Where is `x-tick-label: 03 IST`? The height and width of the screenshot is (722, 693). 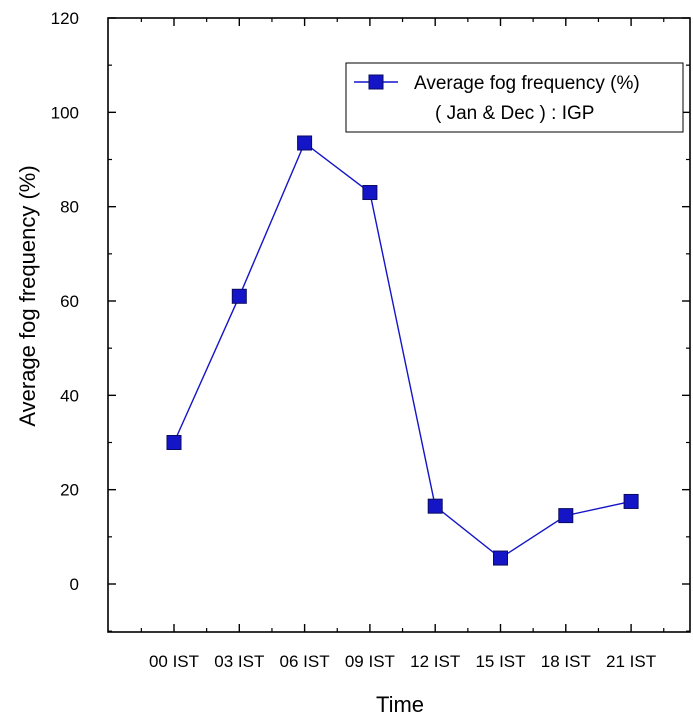
x-tick-label: 03 IST is located at coordinates (239, 661).